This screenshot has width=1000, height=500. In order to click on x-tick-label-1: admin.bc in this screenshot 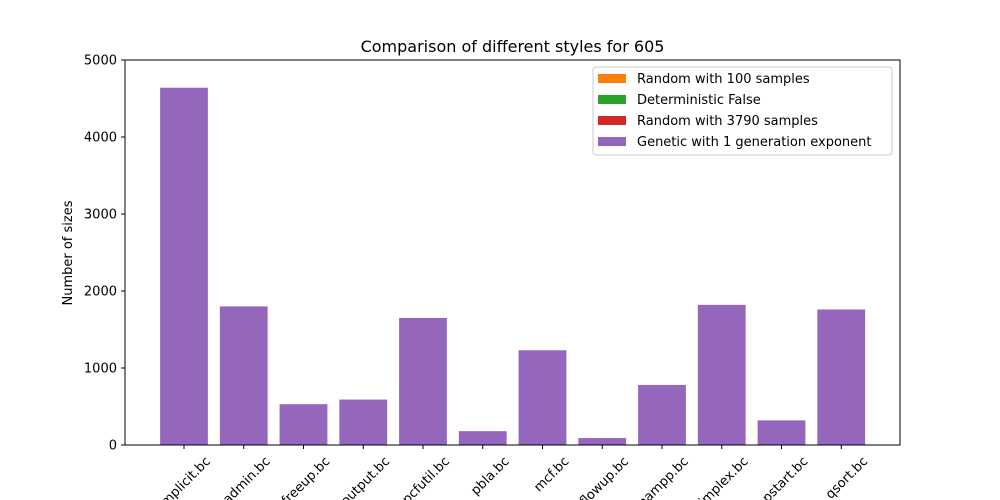, I will do `click(246, 477)`.